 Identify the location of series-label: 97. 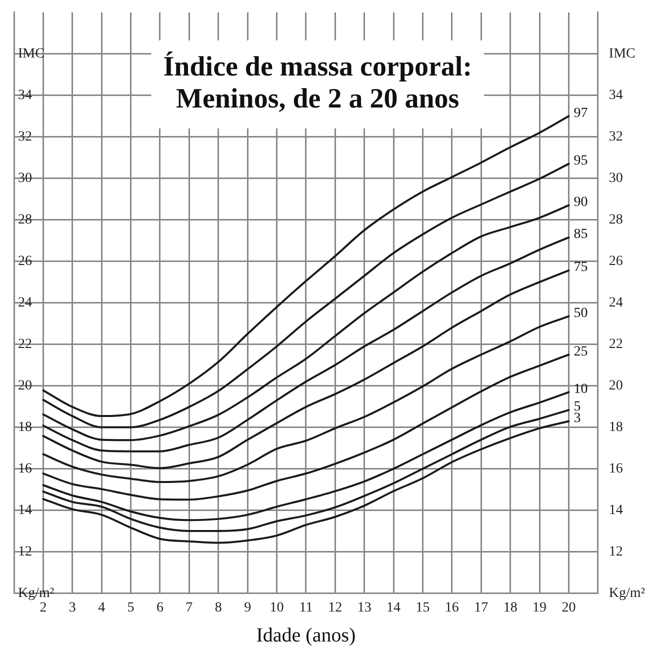
(581, 113).